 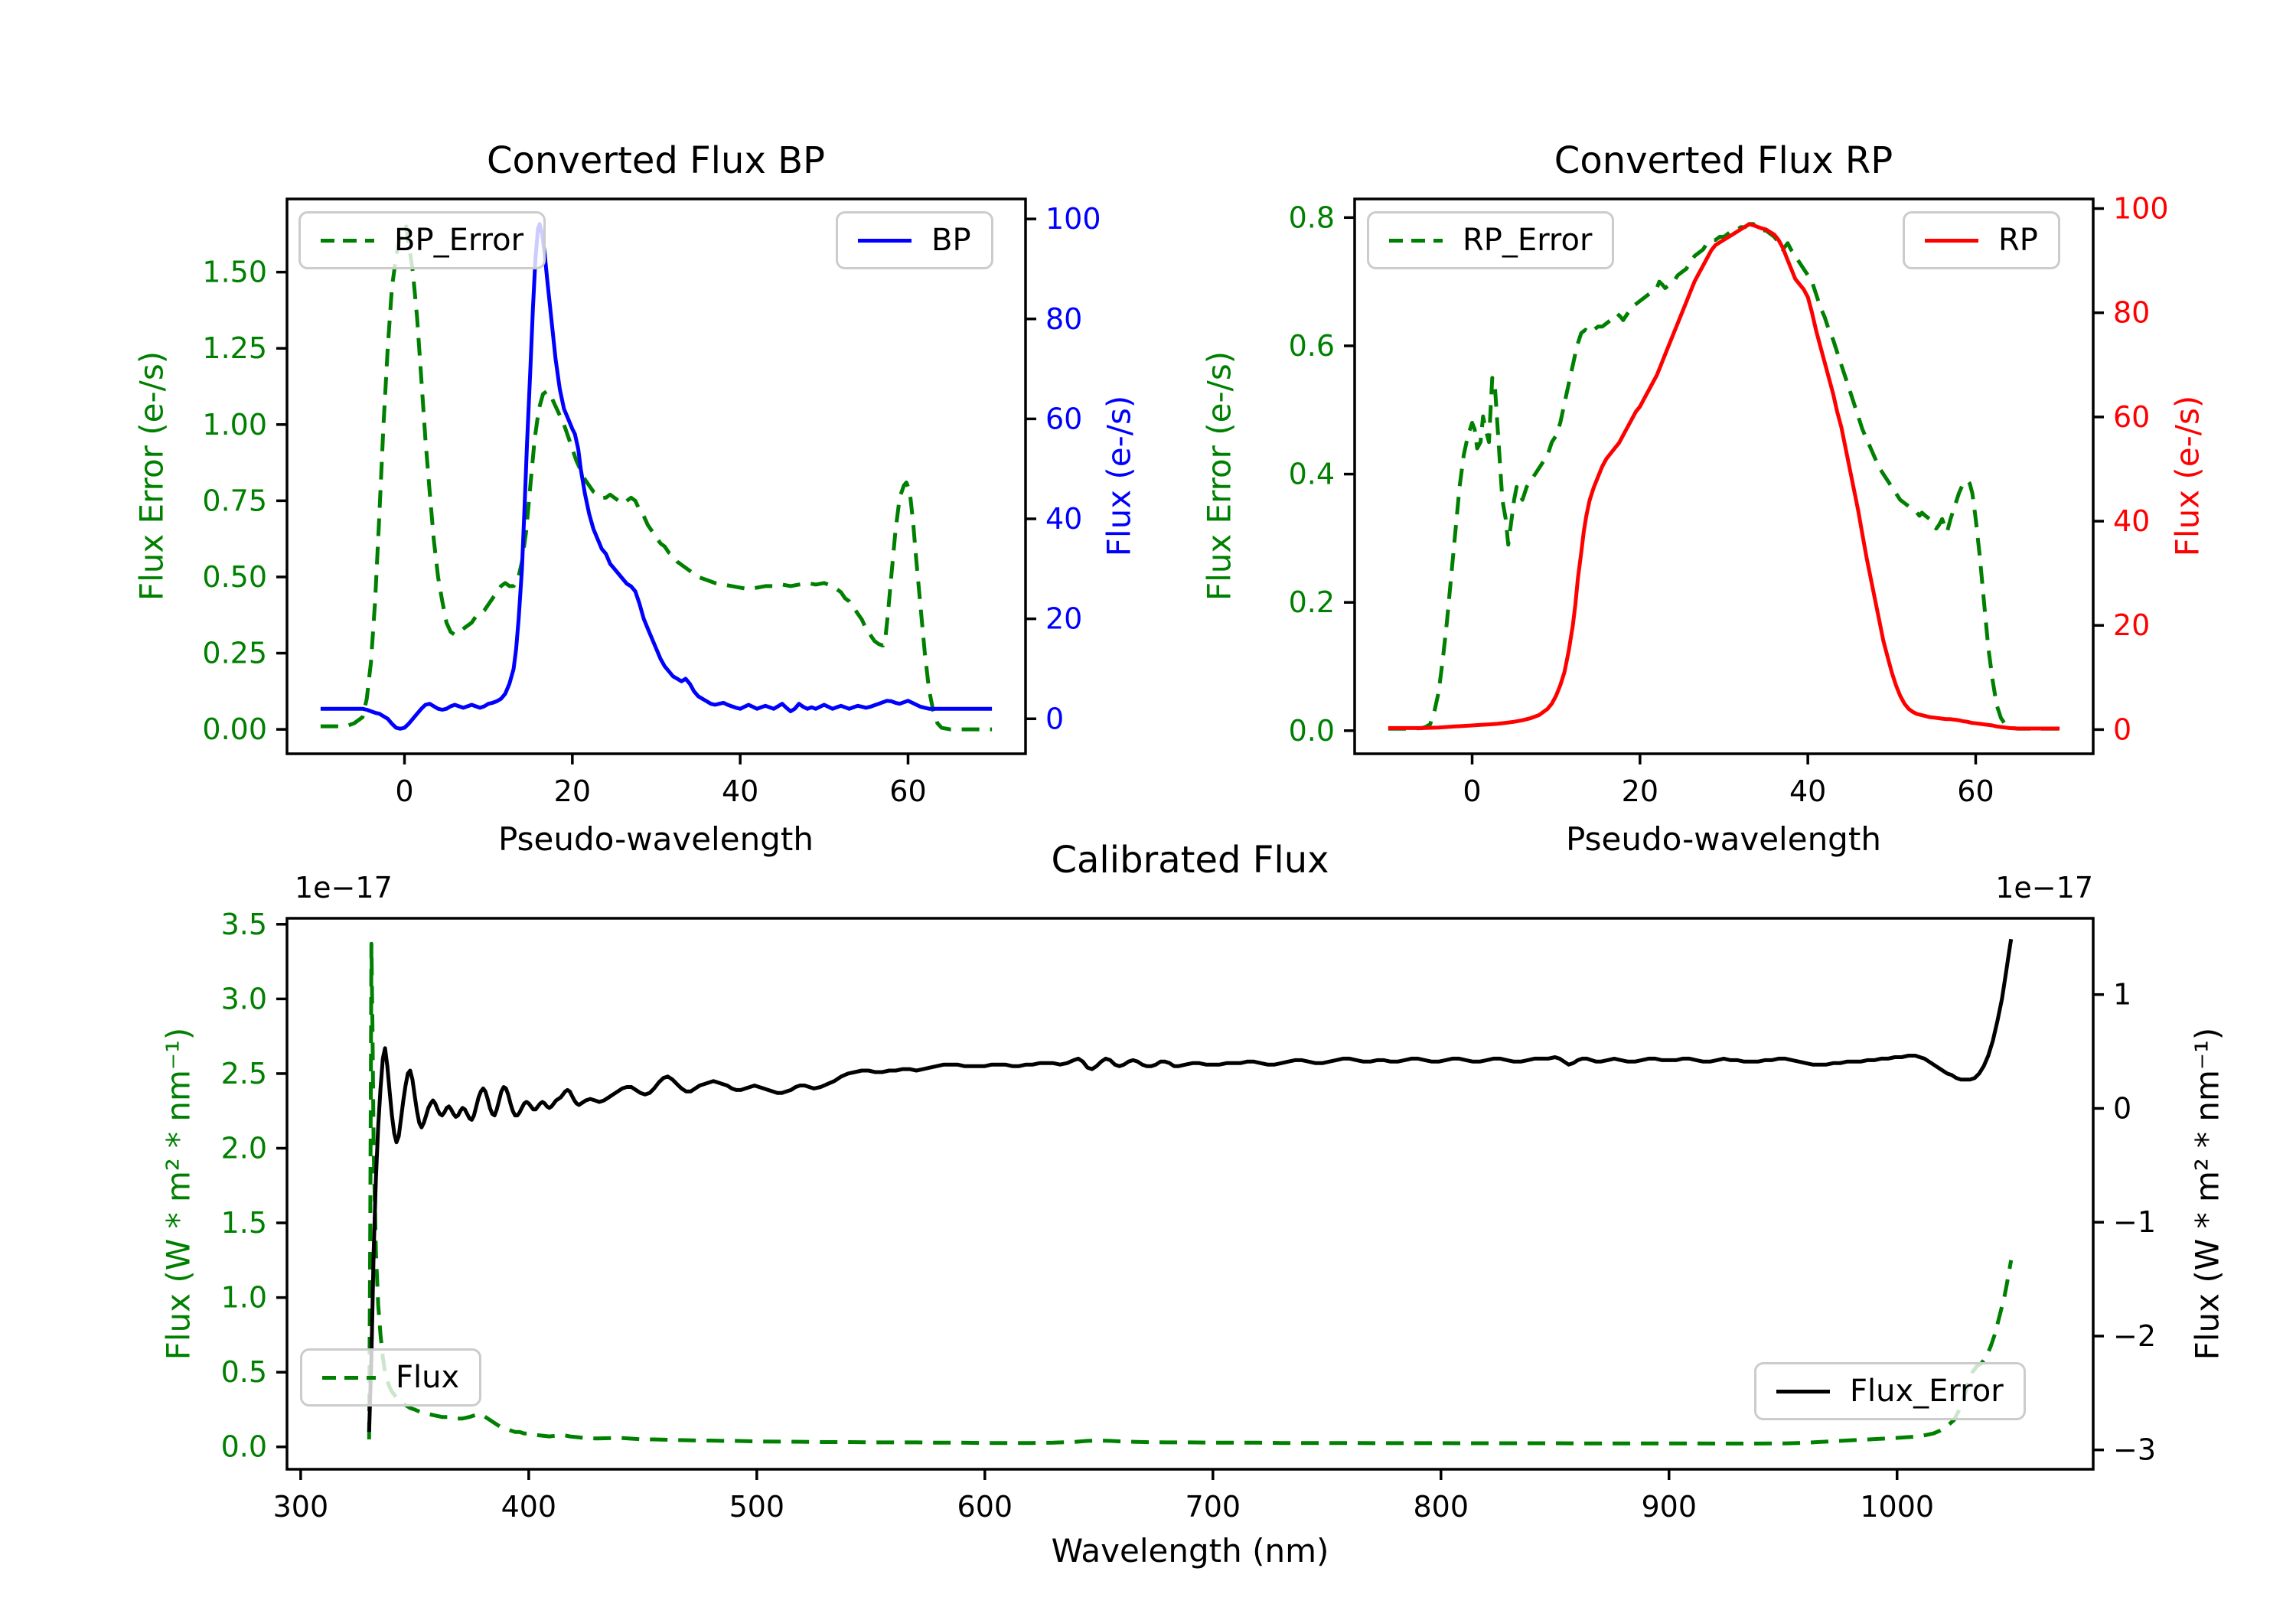 I want to click on rp-x-tick-label: 60, so click(x=1975, y=791).